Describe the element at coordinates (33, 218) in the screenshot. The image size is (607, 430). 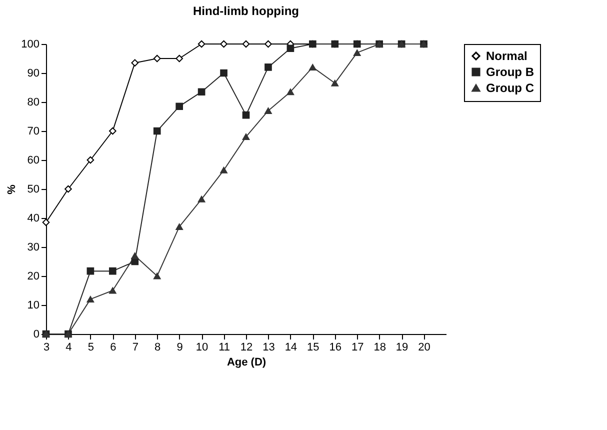
I see `y-tick-label: 40` at that location.